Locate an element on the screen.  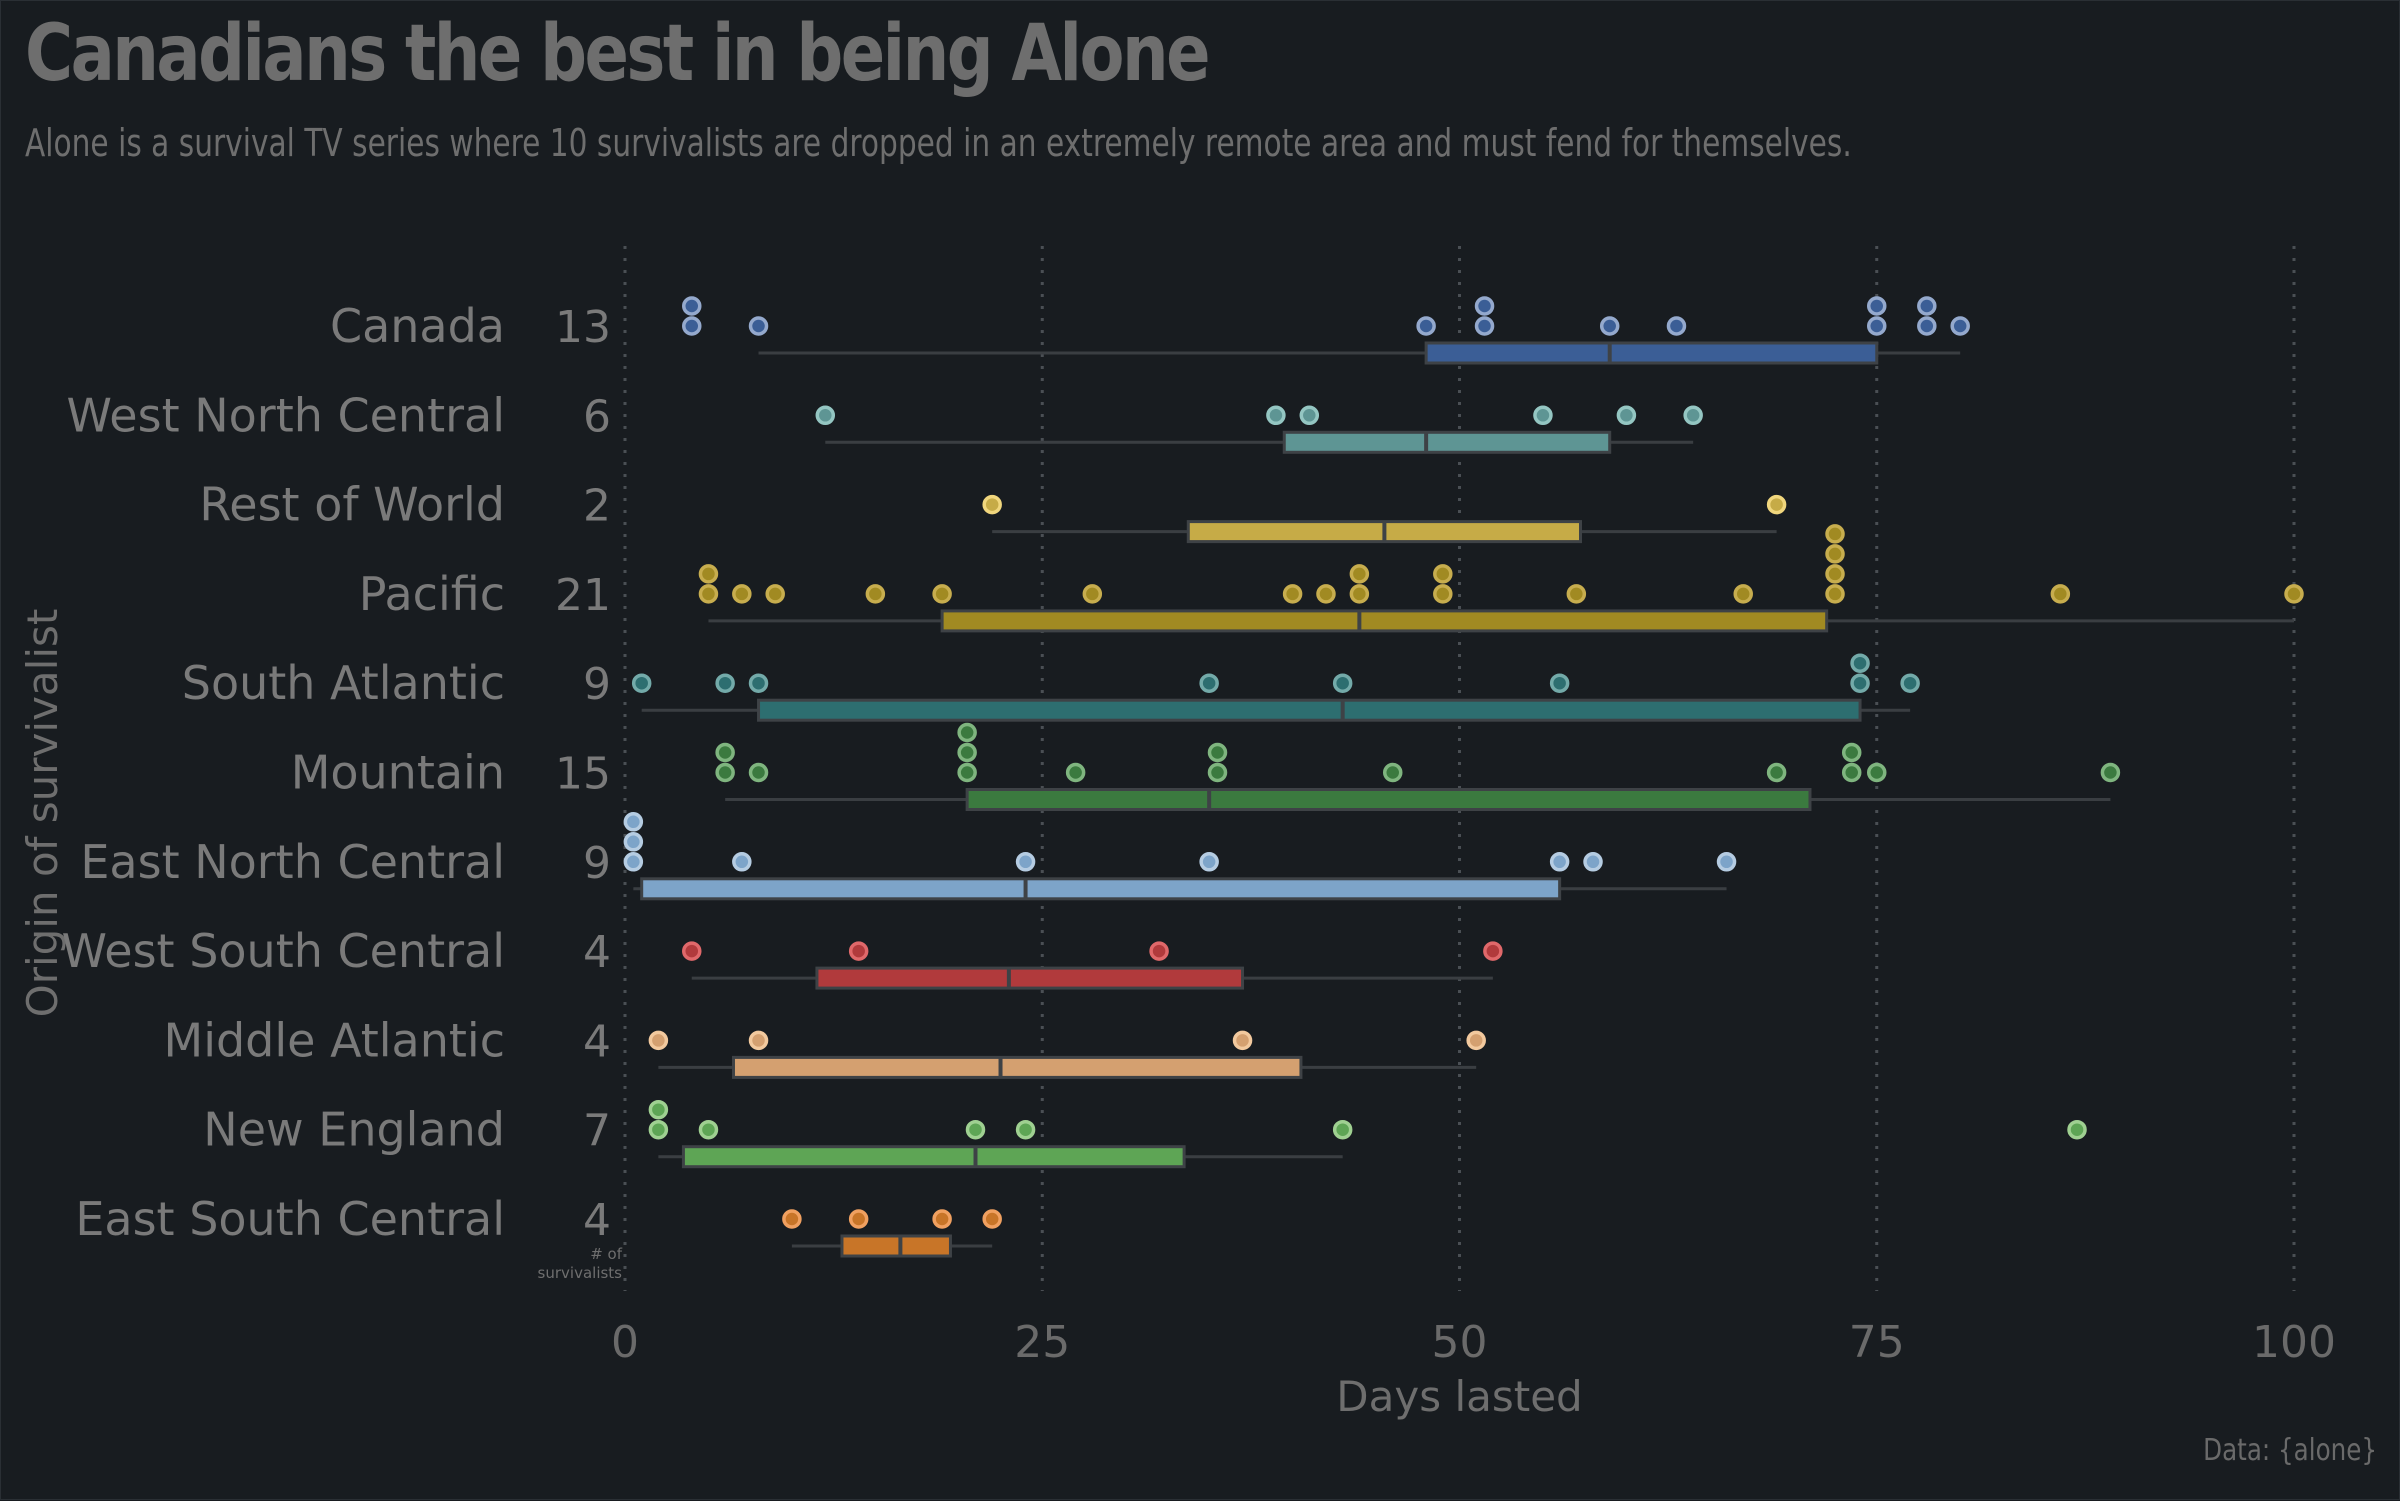
series-row: Rest of World 2 is located at coordinates (993, 511).